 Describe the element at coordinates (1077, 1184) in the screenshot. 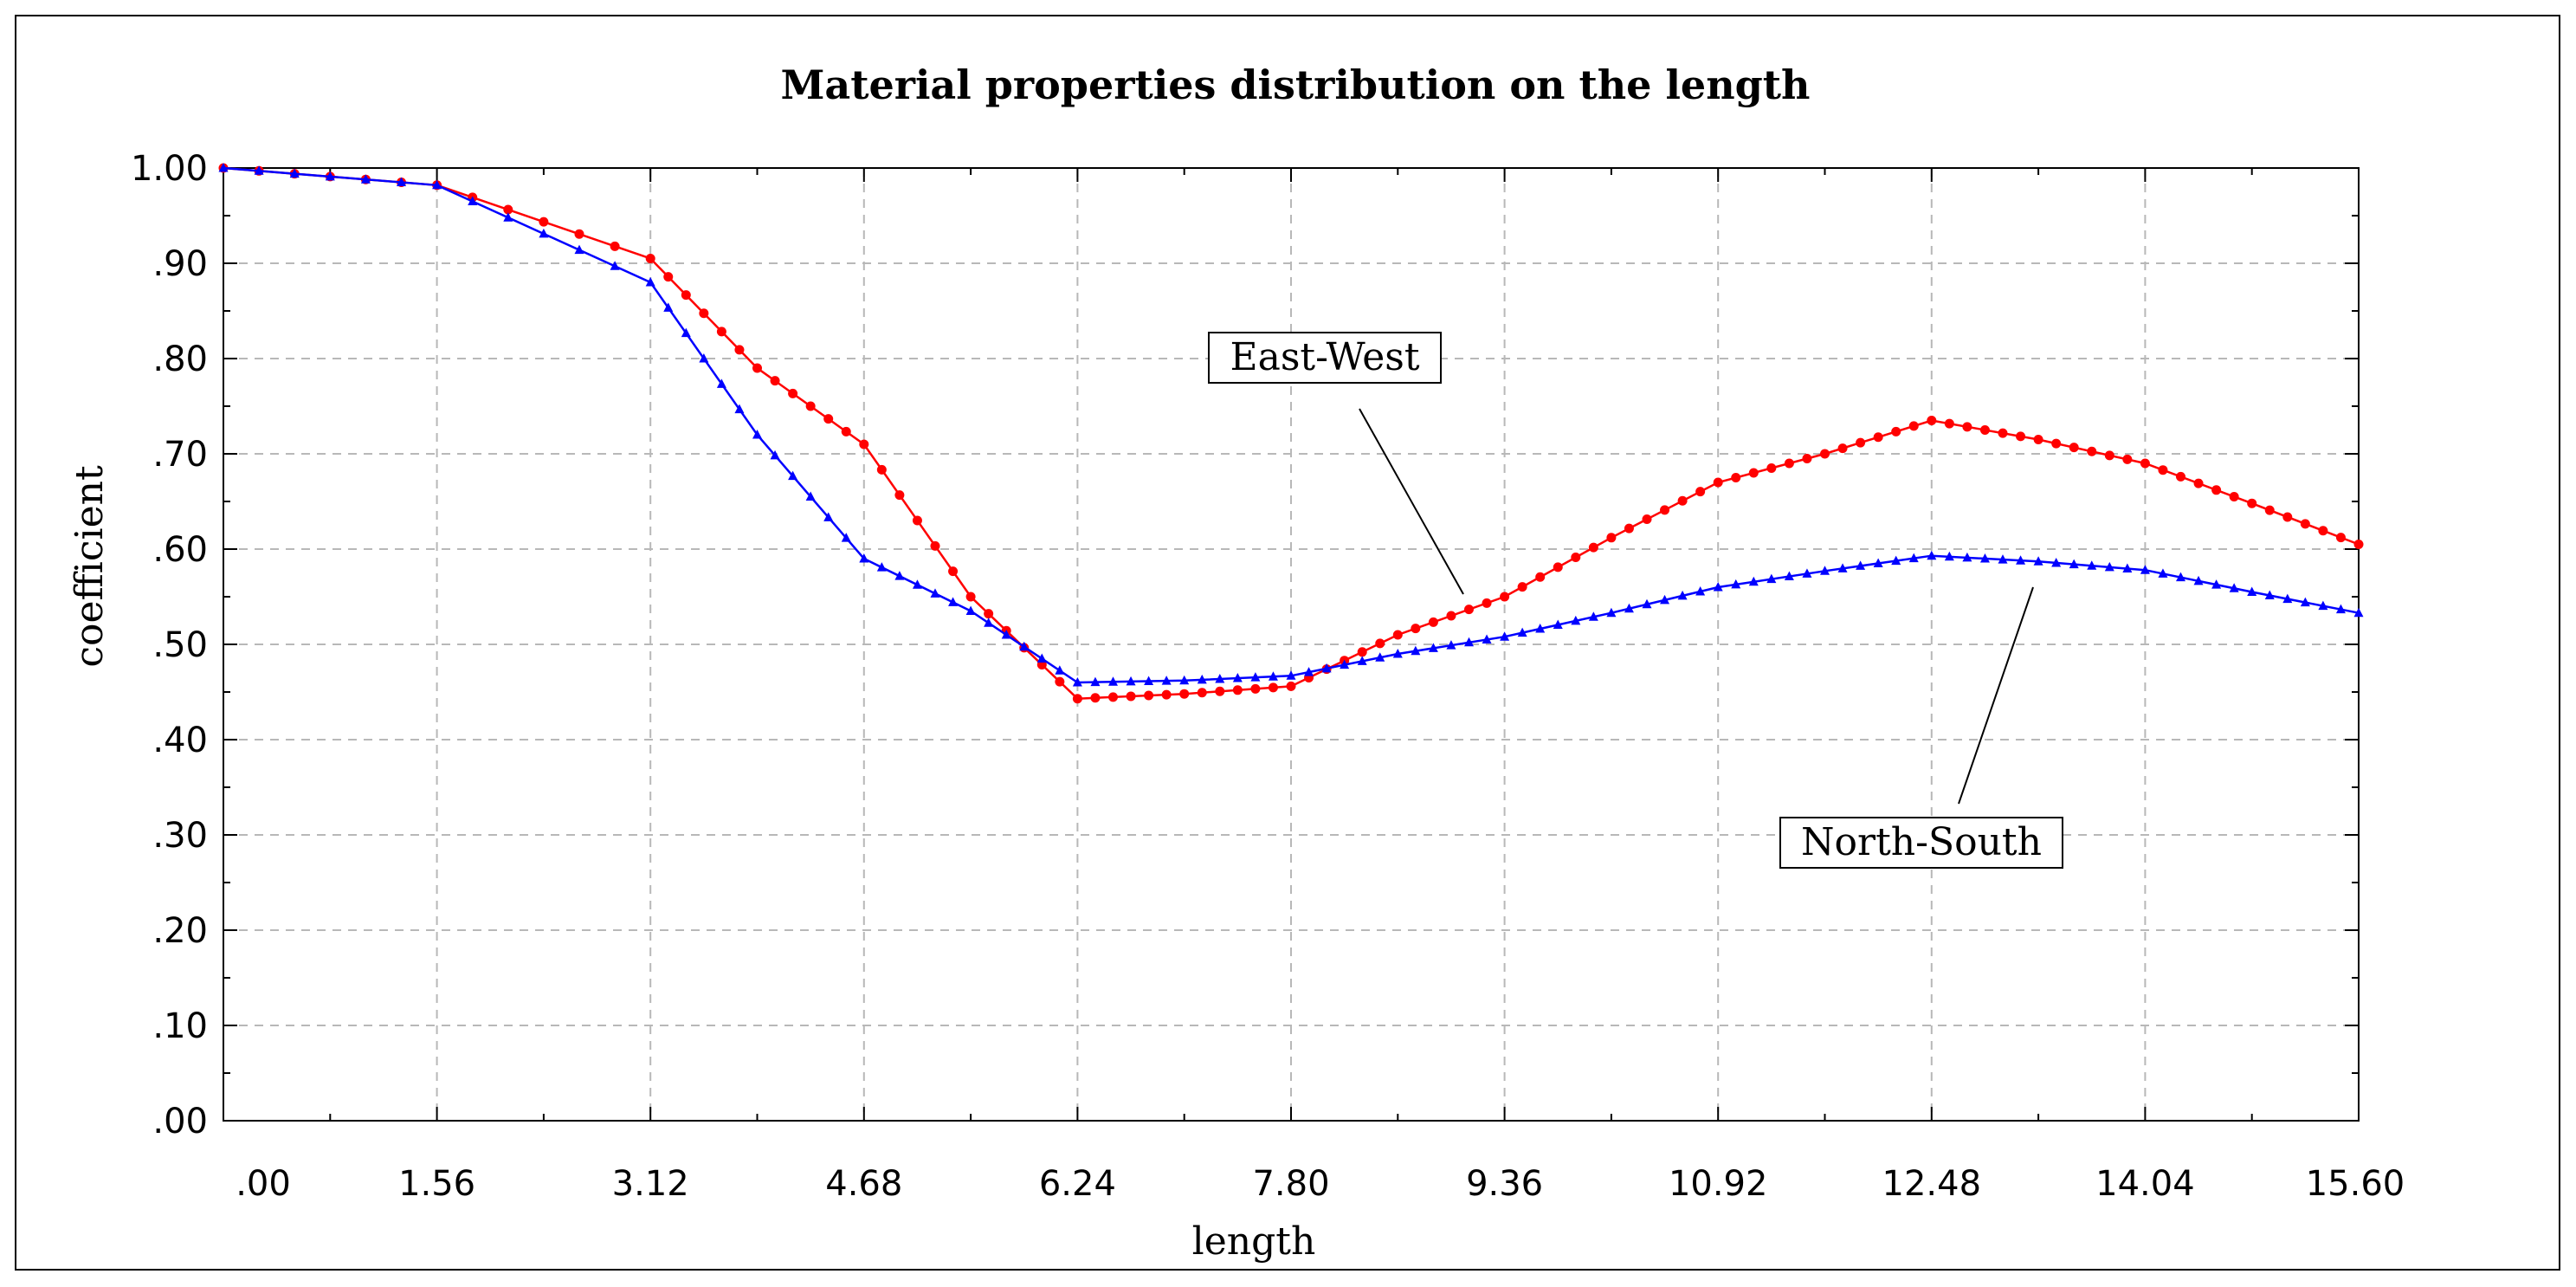

I see `x-tick-label: 6.24` at that location.